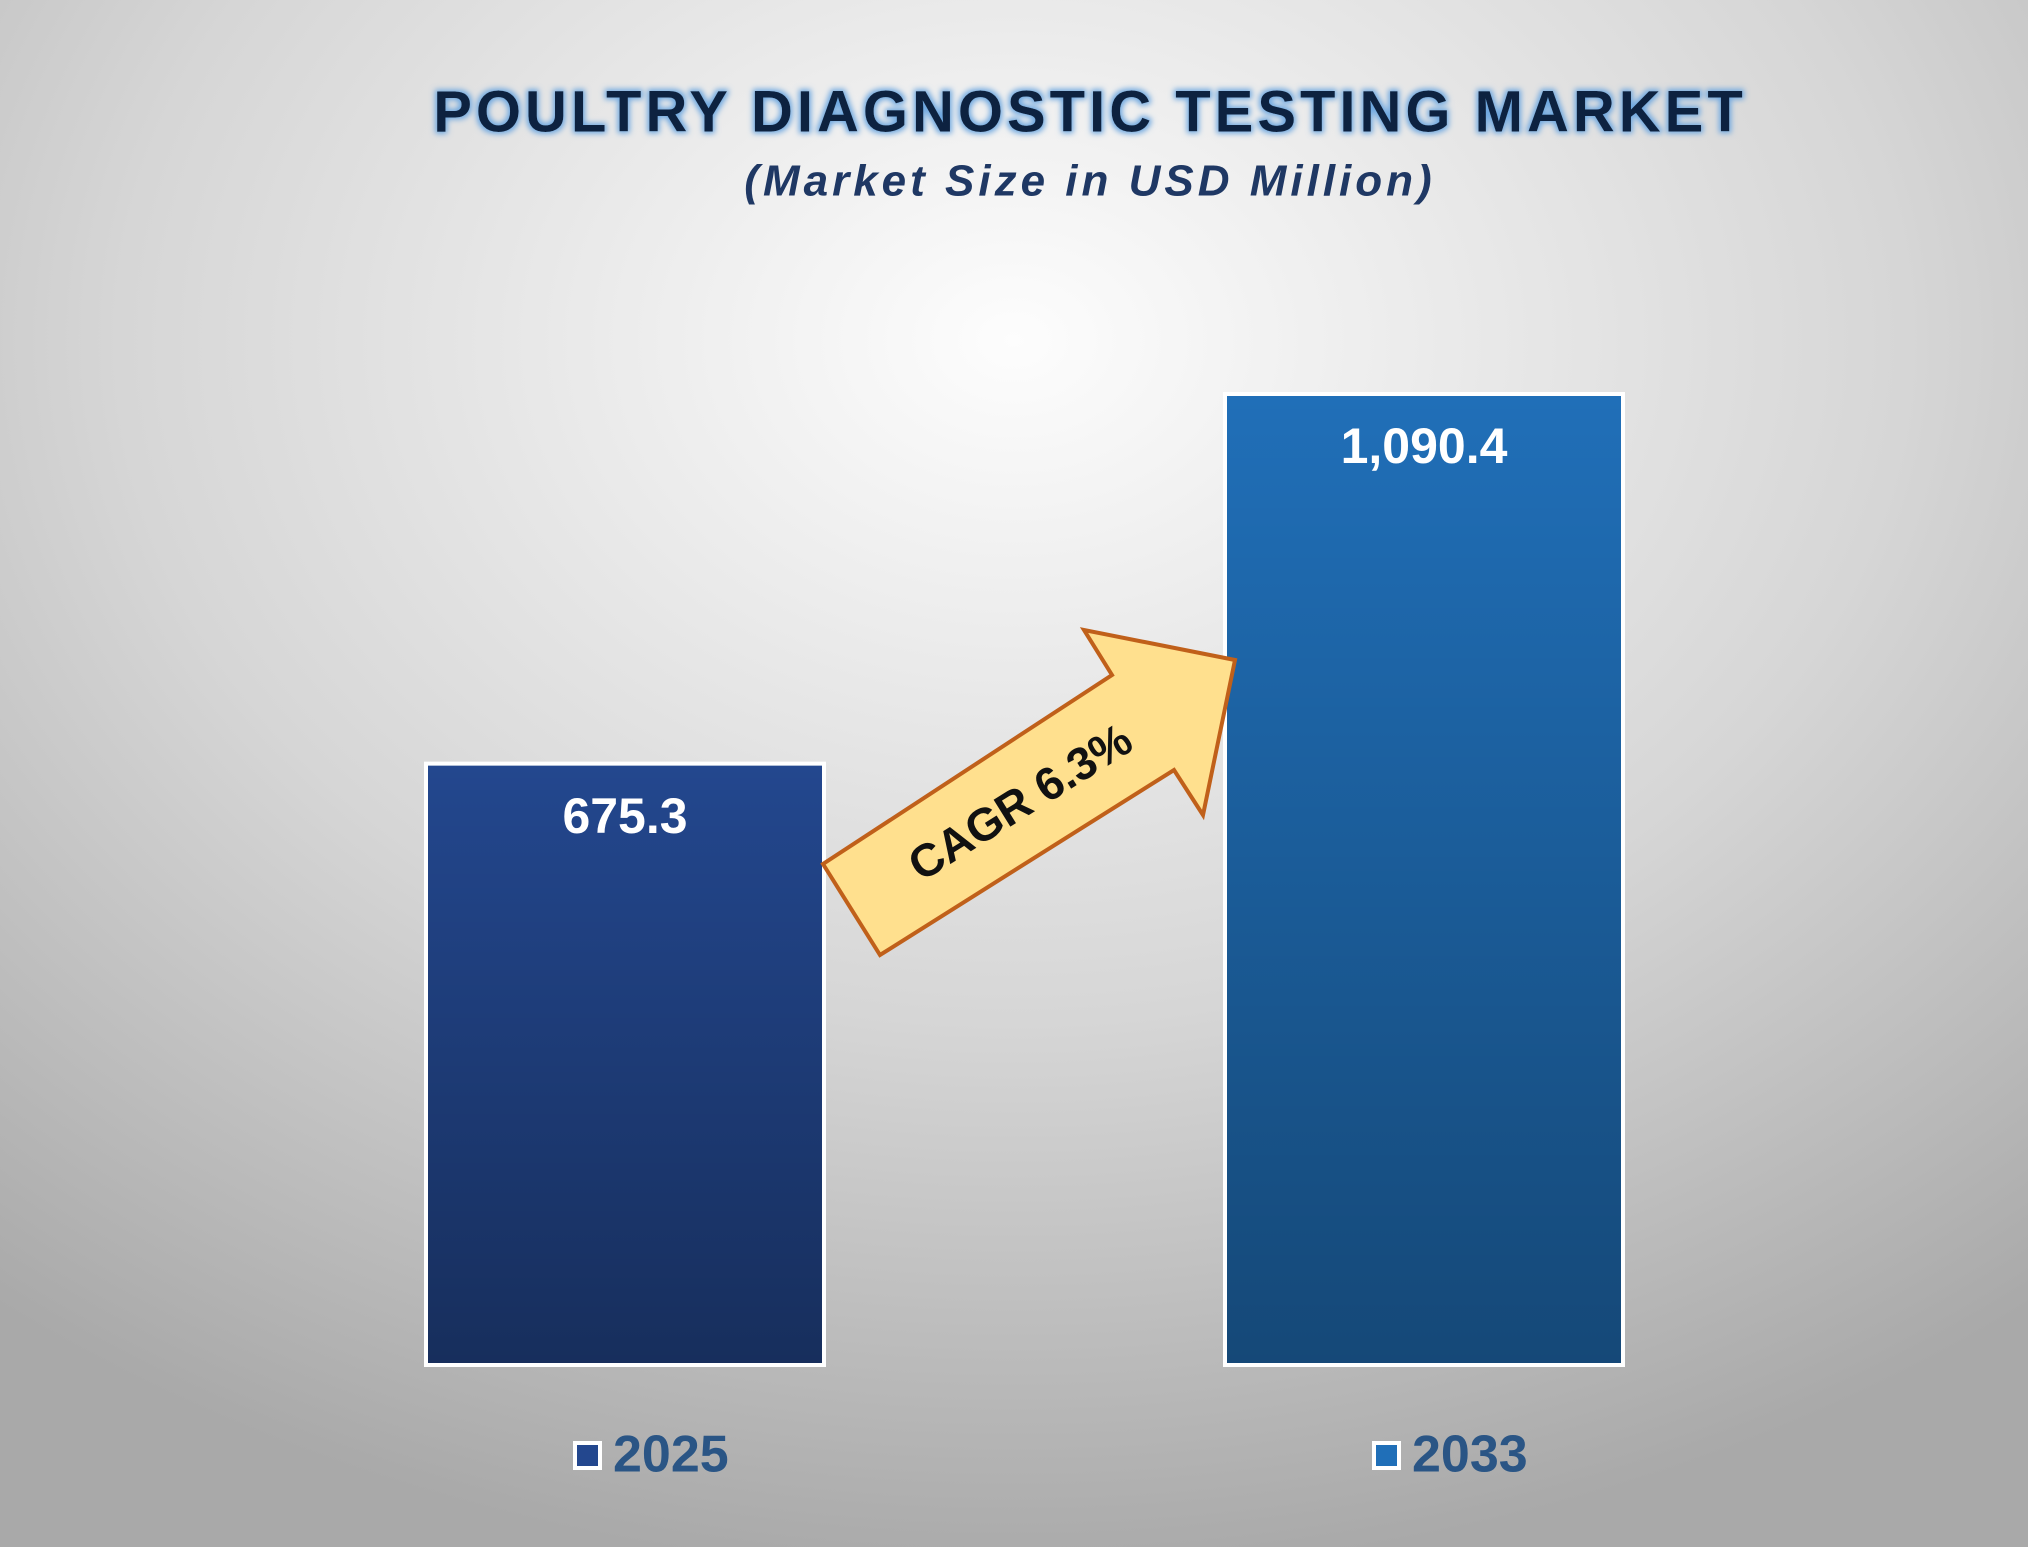 The image size is (2028, 1547). Describe the element at coordinates (1090, 111) in the screenshot. I see `chart-title: POULTRY DIAGNOSTIC TESTING MARKET` at that location.